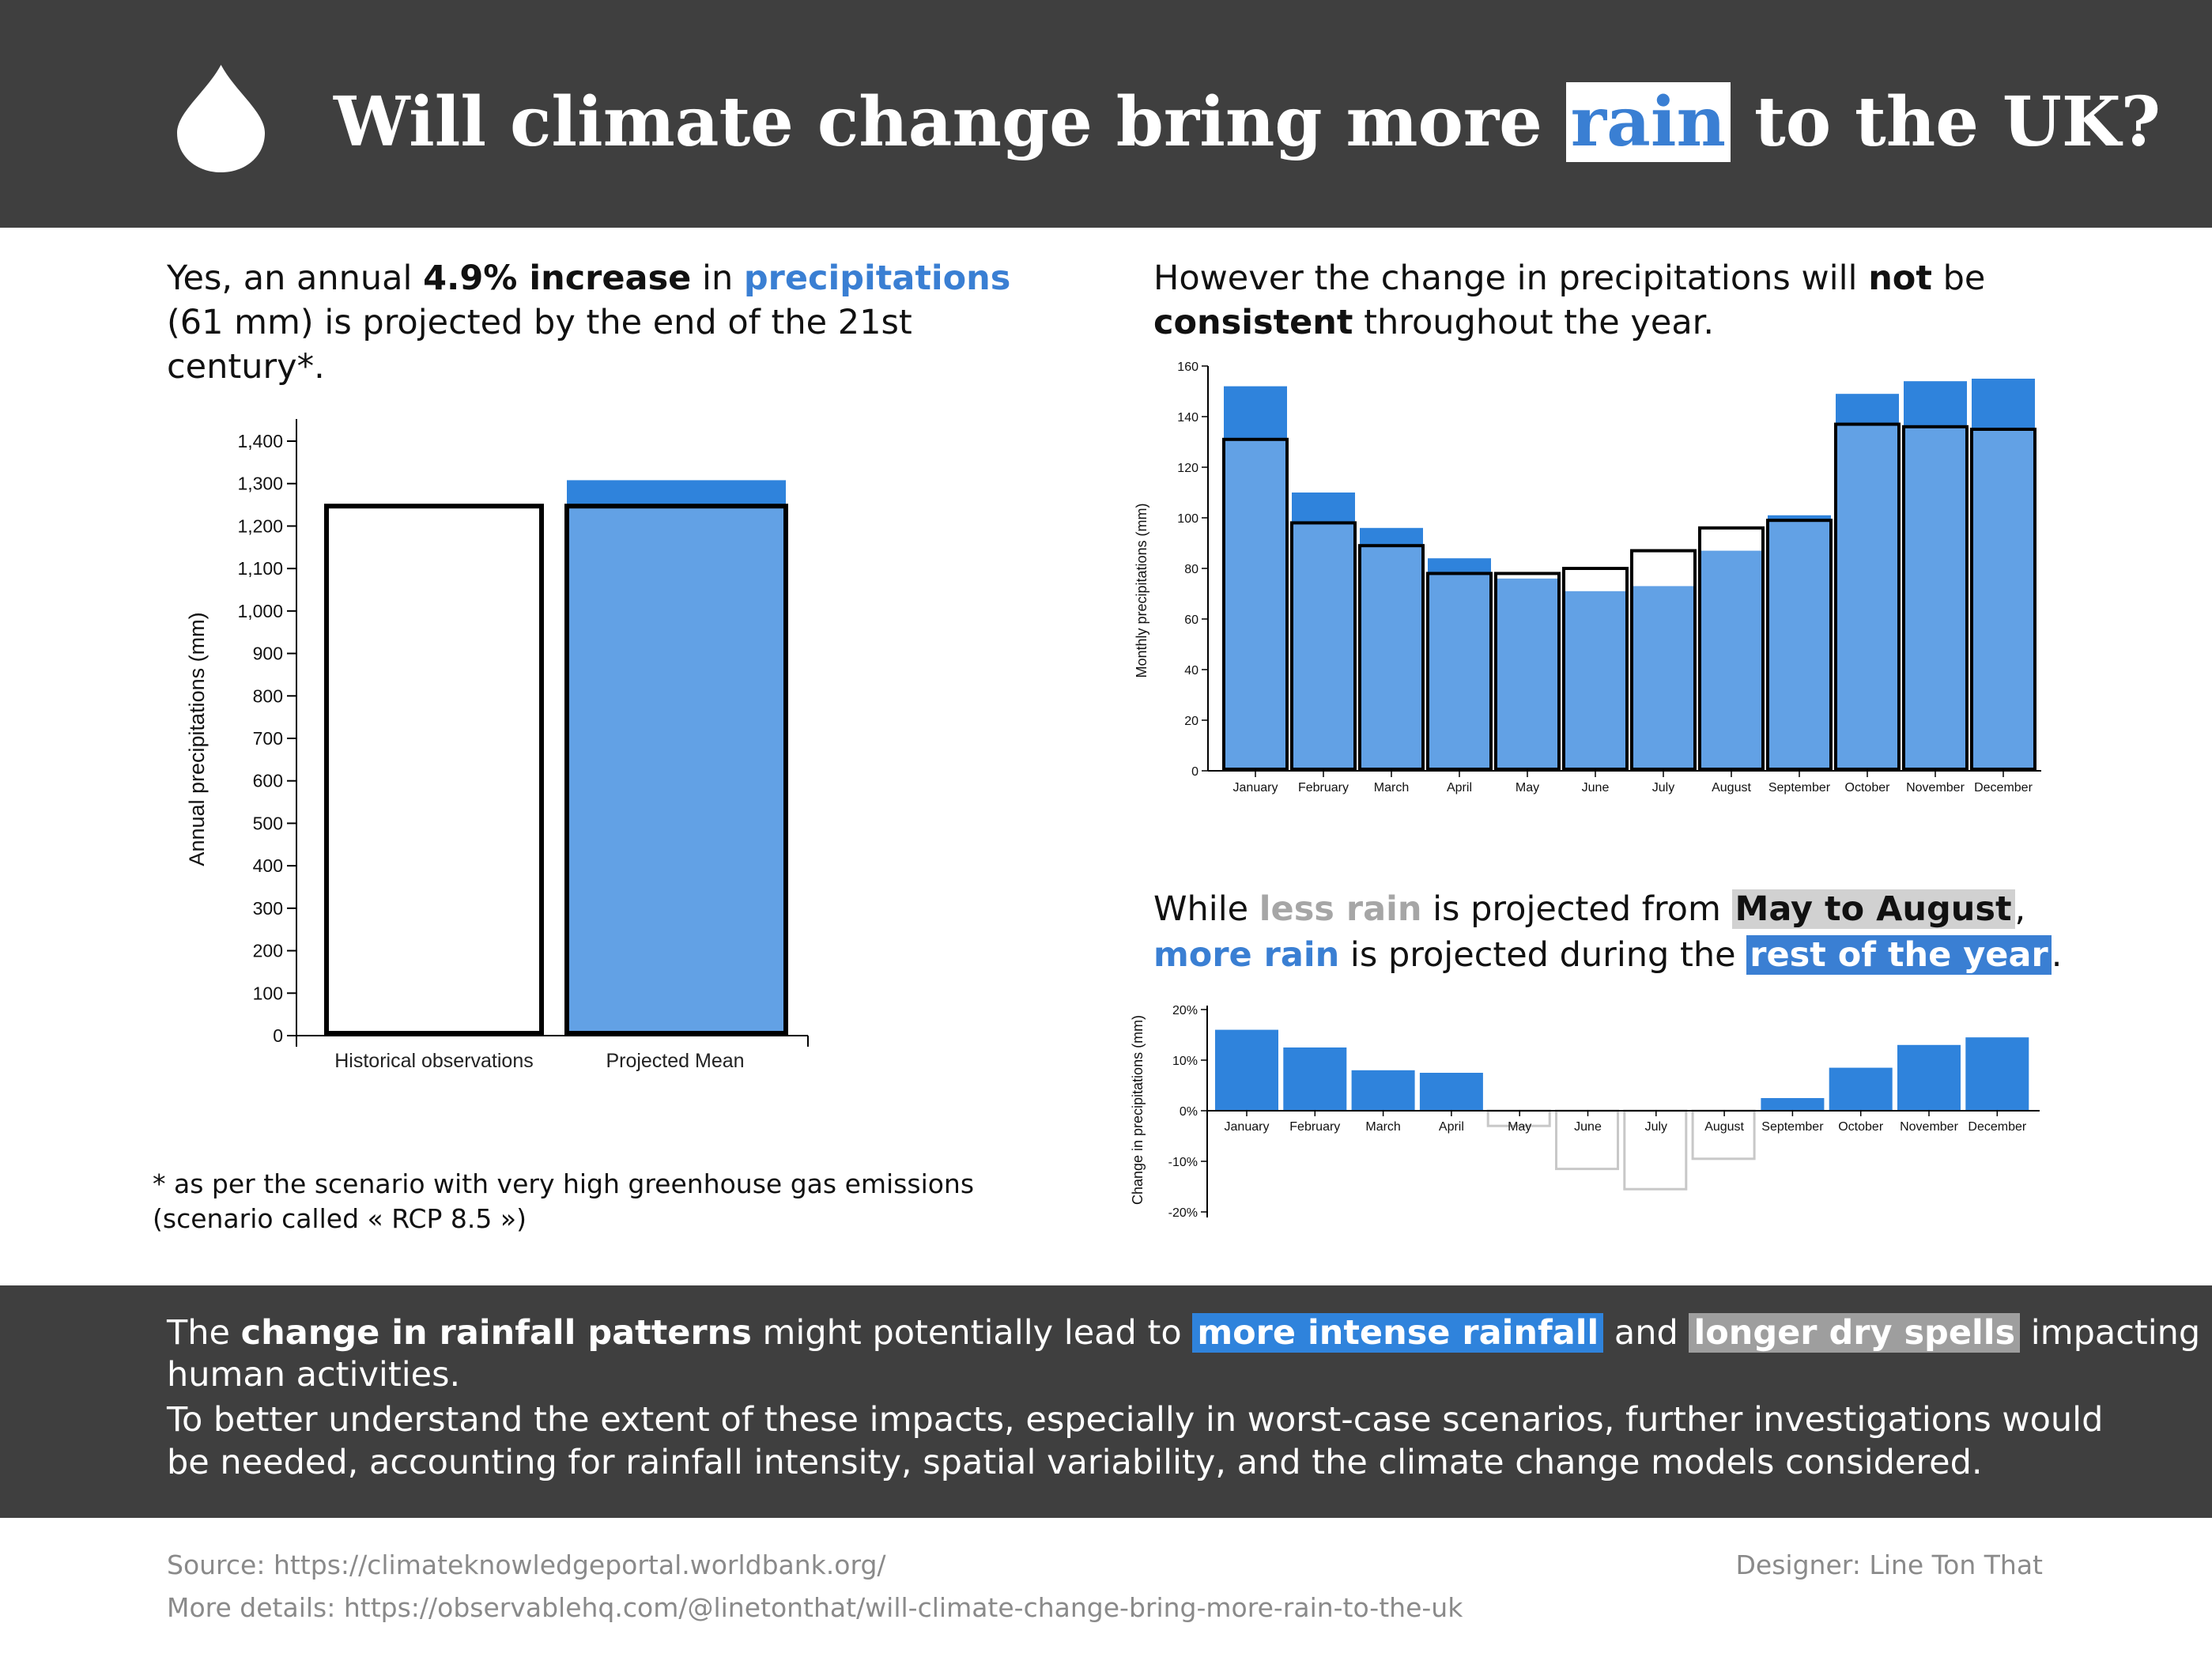 The image size is (2212, 1657). I want to click on monthly-y-axis-title: Monthly precipitations (mm), so click(1141, 590).